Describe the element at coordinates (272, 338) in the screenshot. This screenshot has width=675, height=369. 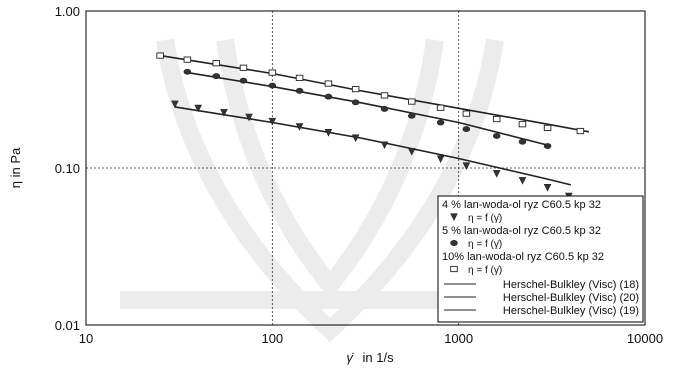
I see `x-tick-label: 100` at that location.